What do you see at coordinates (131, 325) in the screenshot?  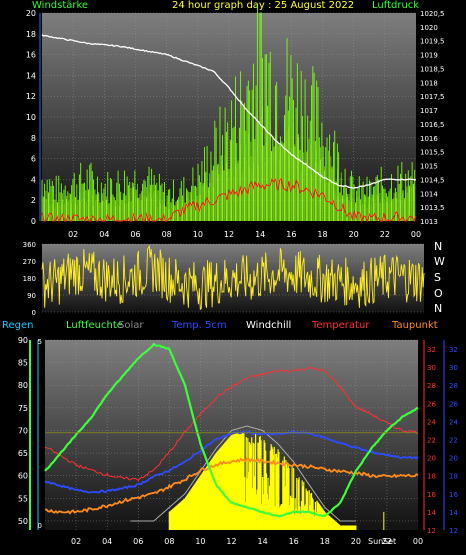 I see `legend-solar: Solar` at bounding box center [131, 325].